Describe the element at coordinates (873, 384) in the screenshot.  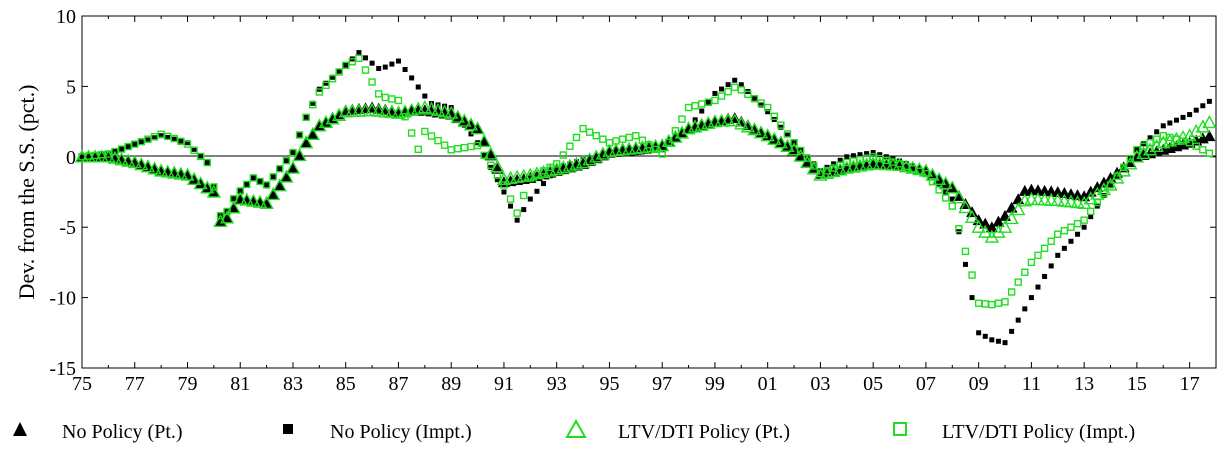
I see `x-tick-label: 05` at that location.